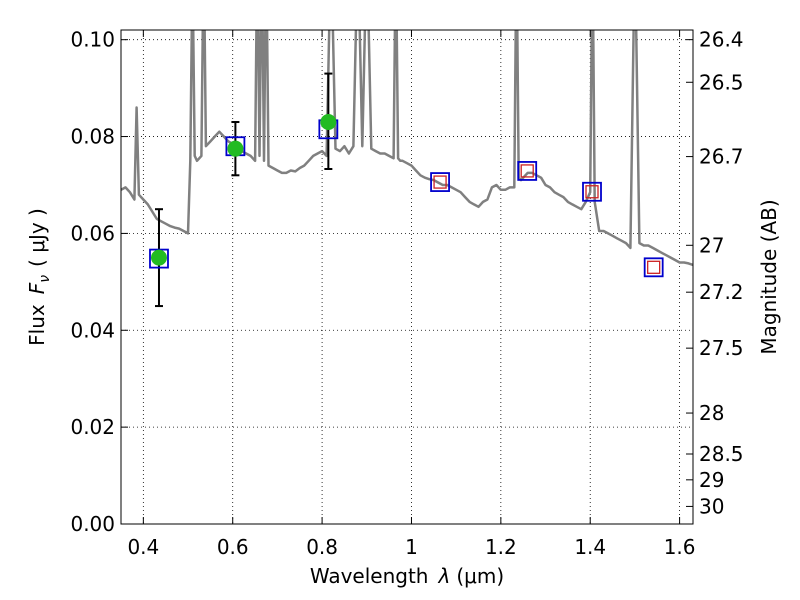  Describe the element at coordinates (92, 233) in the screenshot. I see `y-tick-label: 0.06` at that location.